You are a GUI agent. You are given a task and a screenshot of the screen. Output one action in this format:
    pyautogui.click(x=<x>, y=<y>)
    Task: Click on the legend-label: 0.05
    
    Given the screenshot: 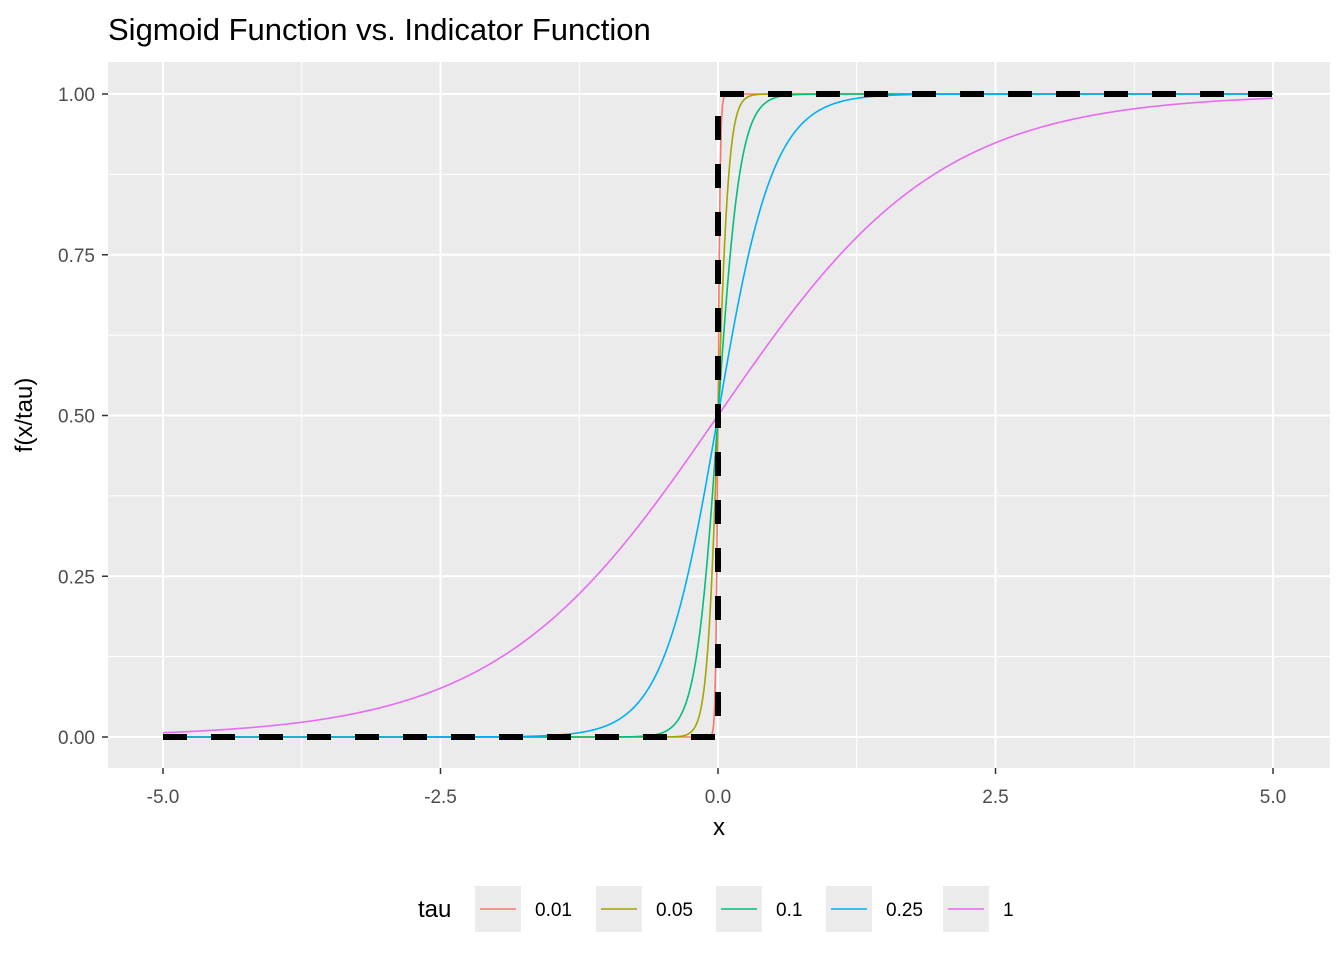 What is the action you would take?
    pyautogui.click(x=674, y=910)
    